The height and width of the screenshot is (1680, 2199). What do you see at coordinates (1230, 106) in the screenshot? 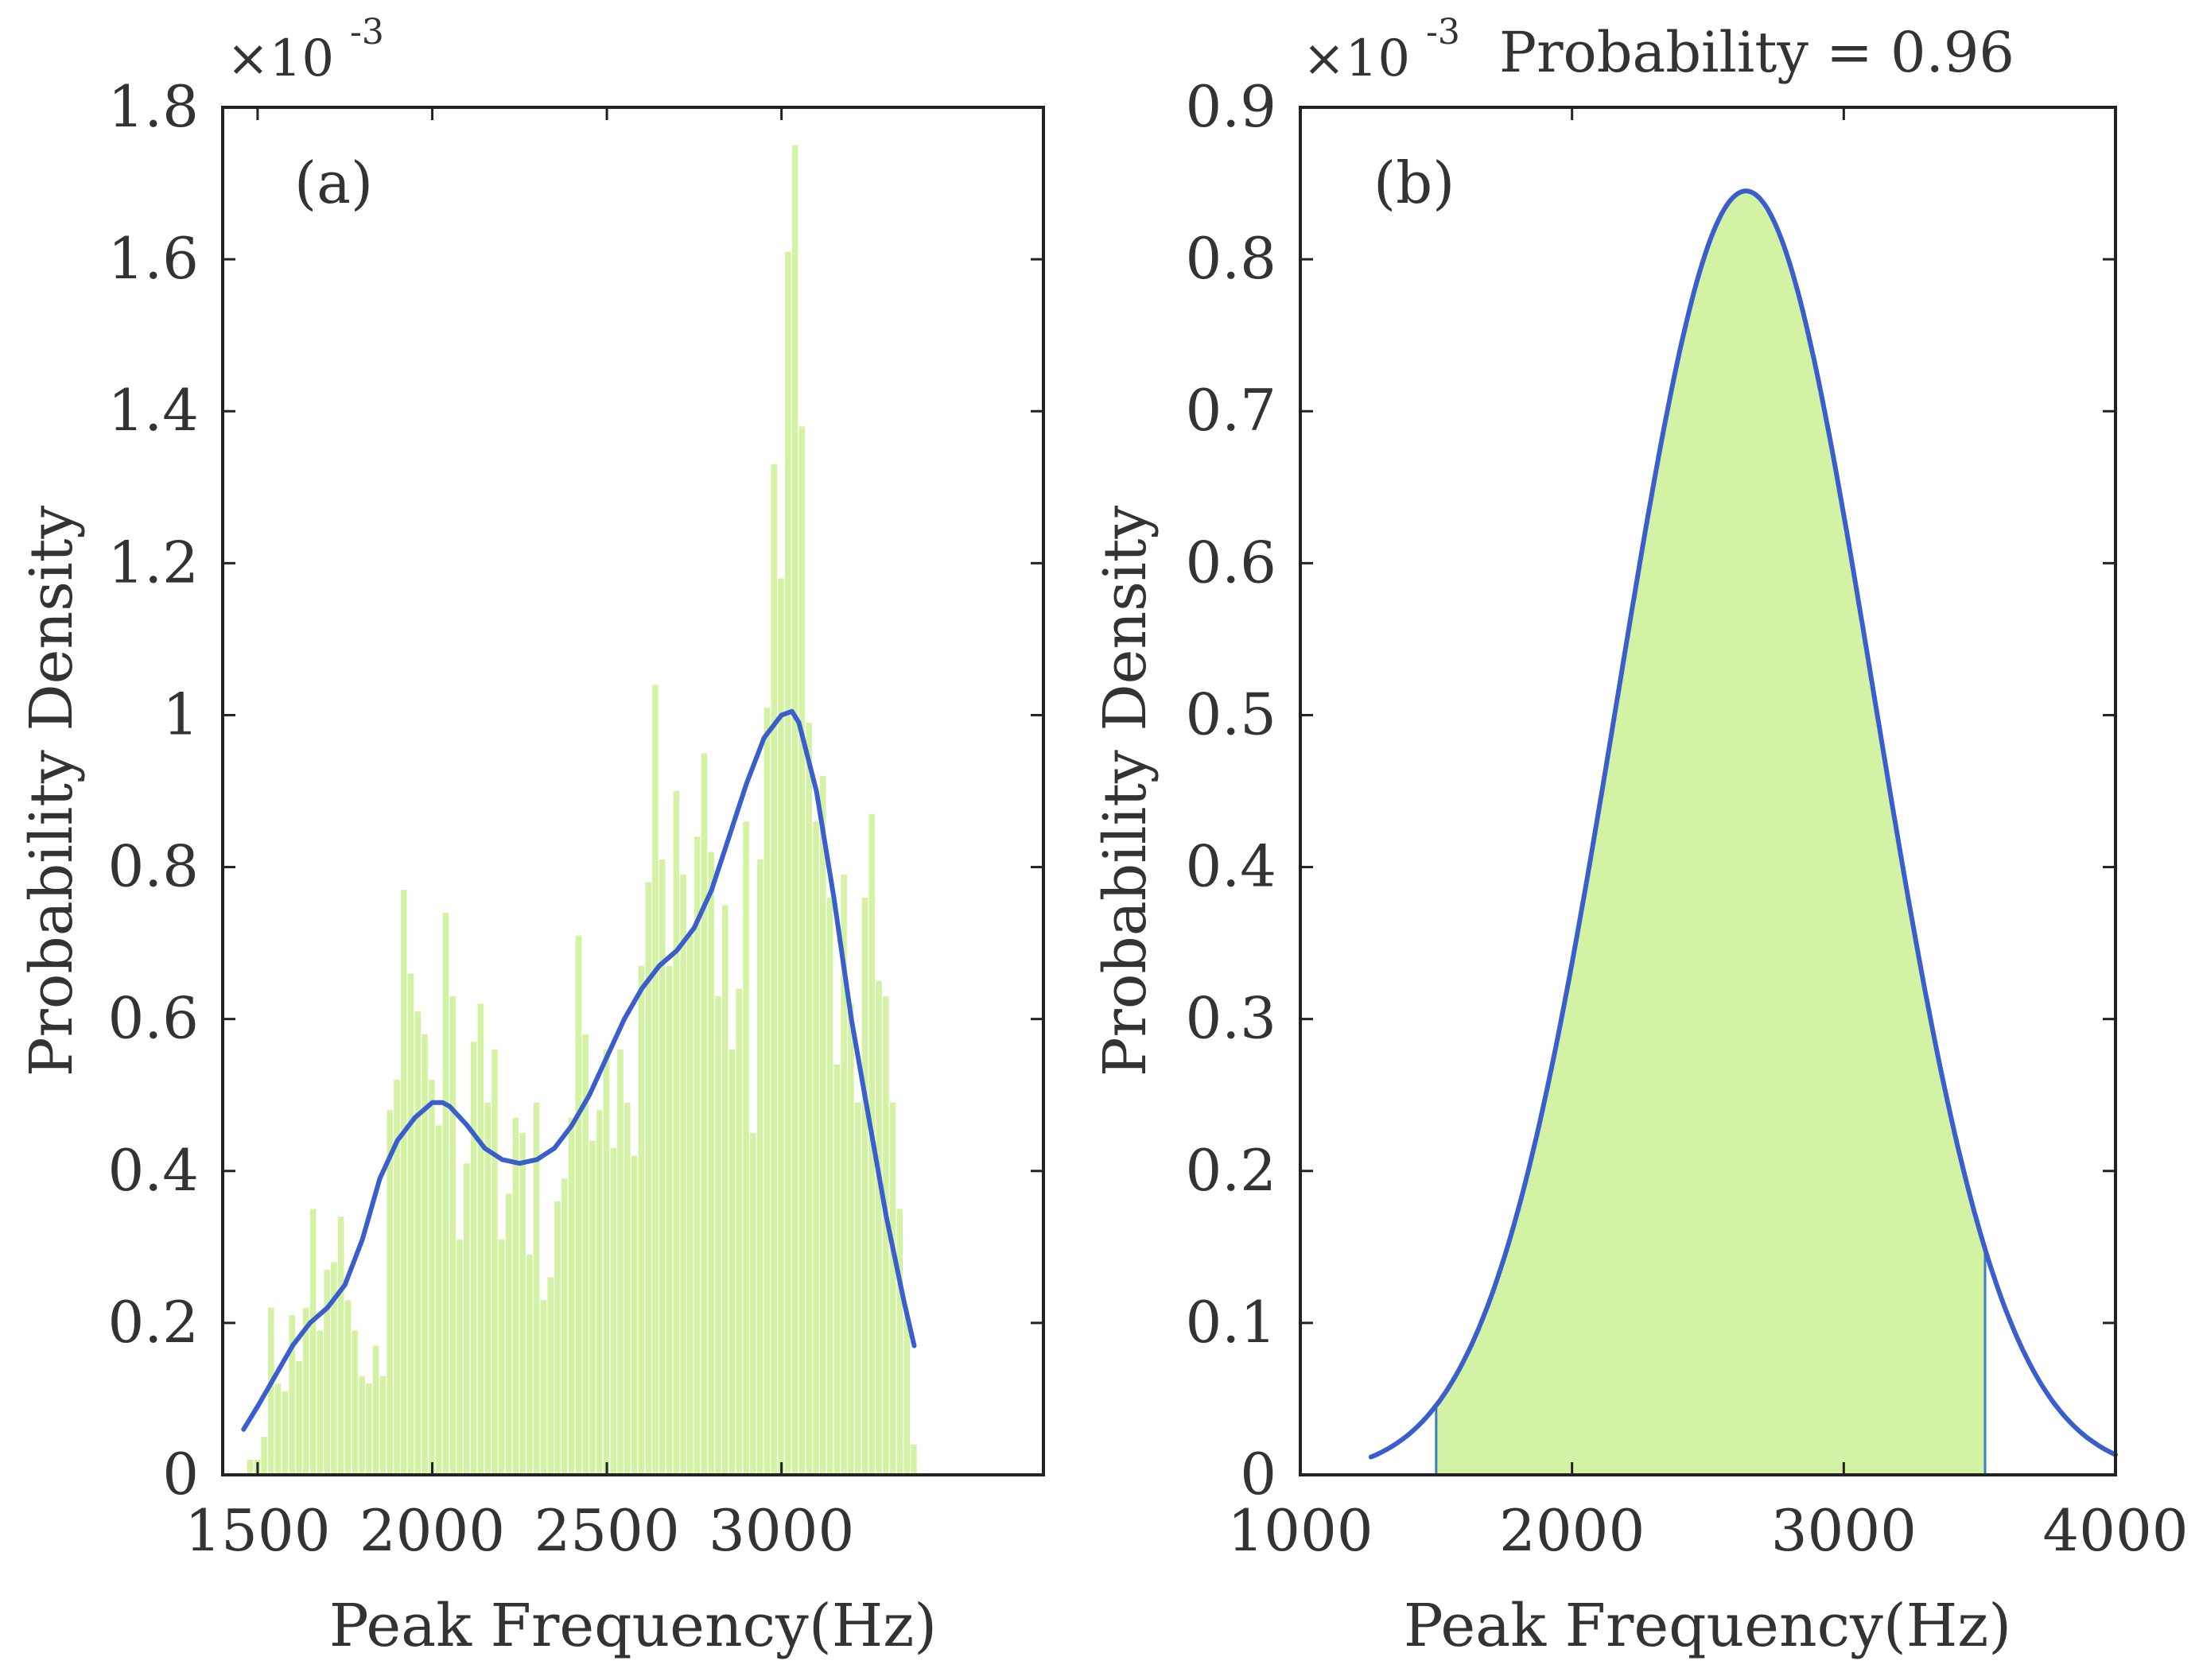
I see `y-tick-label: 0.9` at bounding box center [1230, 106].